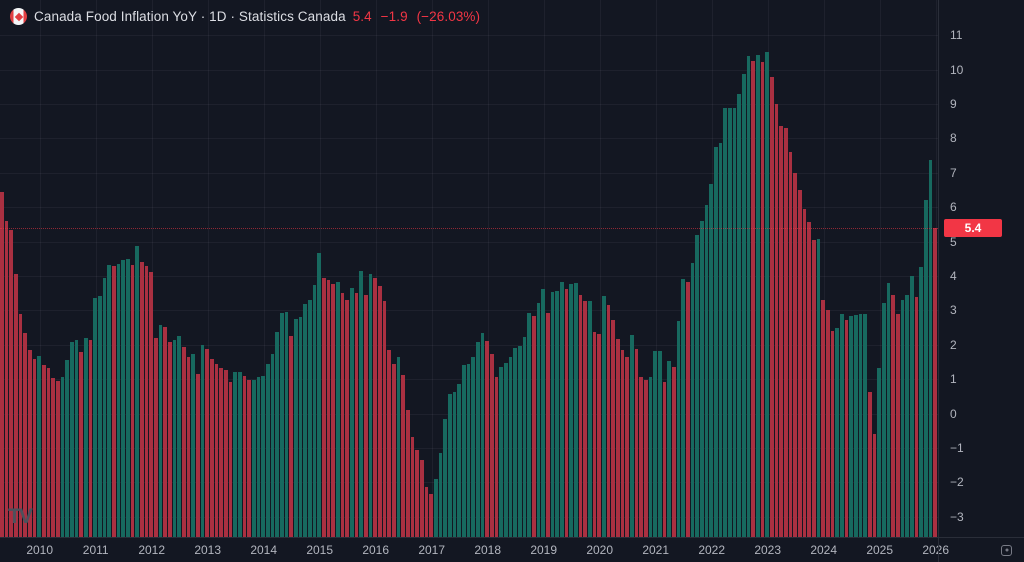 The width and height of the screenshot is (1024, 562). I want to click on y-axis-label: −2, so click(957, 482).